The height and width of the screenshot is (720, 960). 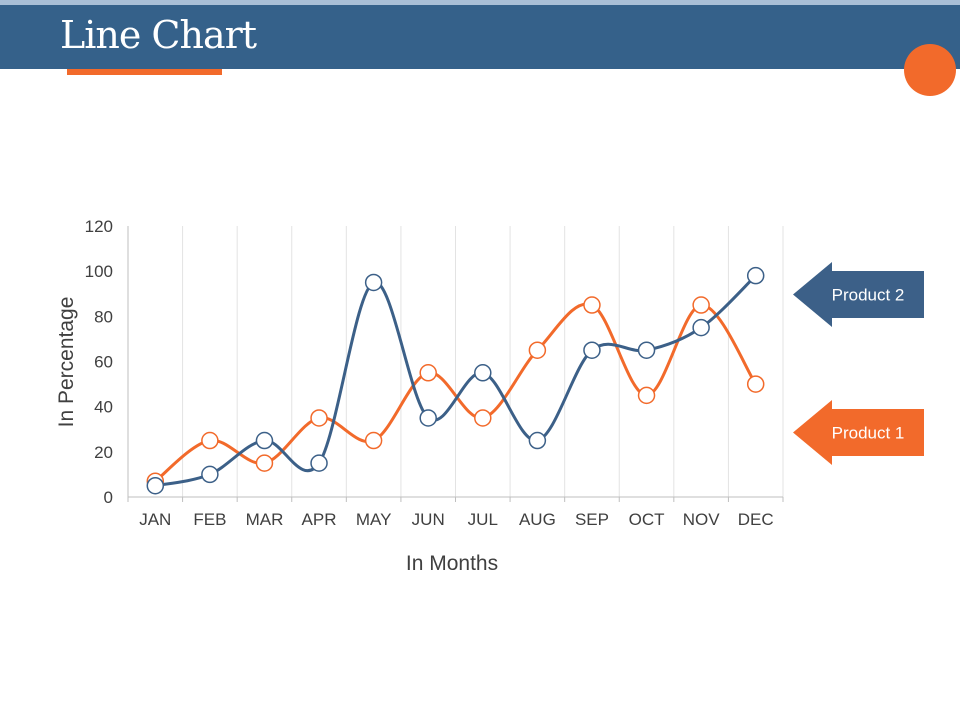 I want to click on y-tick-labels: 0 20 40 60 80 100 120, so click(x=99, y=362).